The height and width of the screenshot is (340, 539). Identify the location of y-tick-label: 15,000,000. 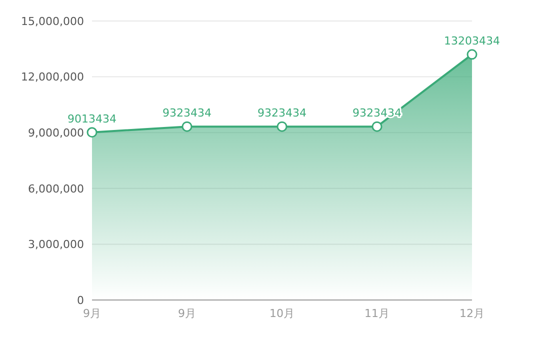
(52, 21).